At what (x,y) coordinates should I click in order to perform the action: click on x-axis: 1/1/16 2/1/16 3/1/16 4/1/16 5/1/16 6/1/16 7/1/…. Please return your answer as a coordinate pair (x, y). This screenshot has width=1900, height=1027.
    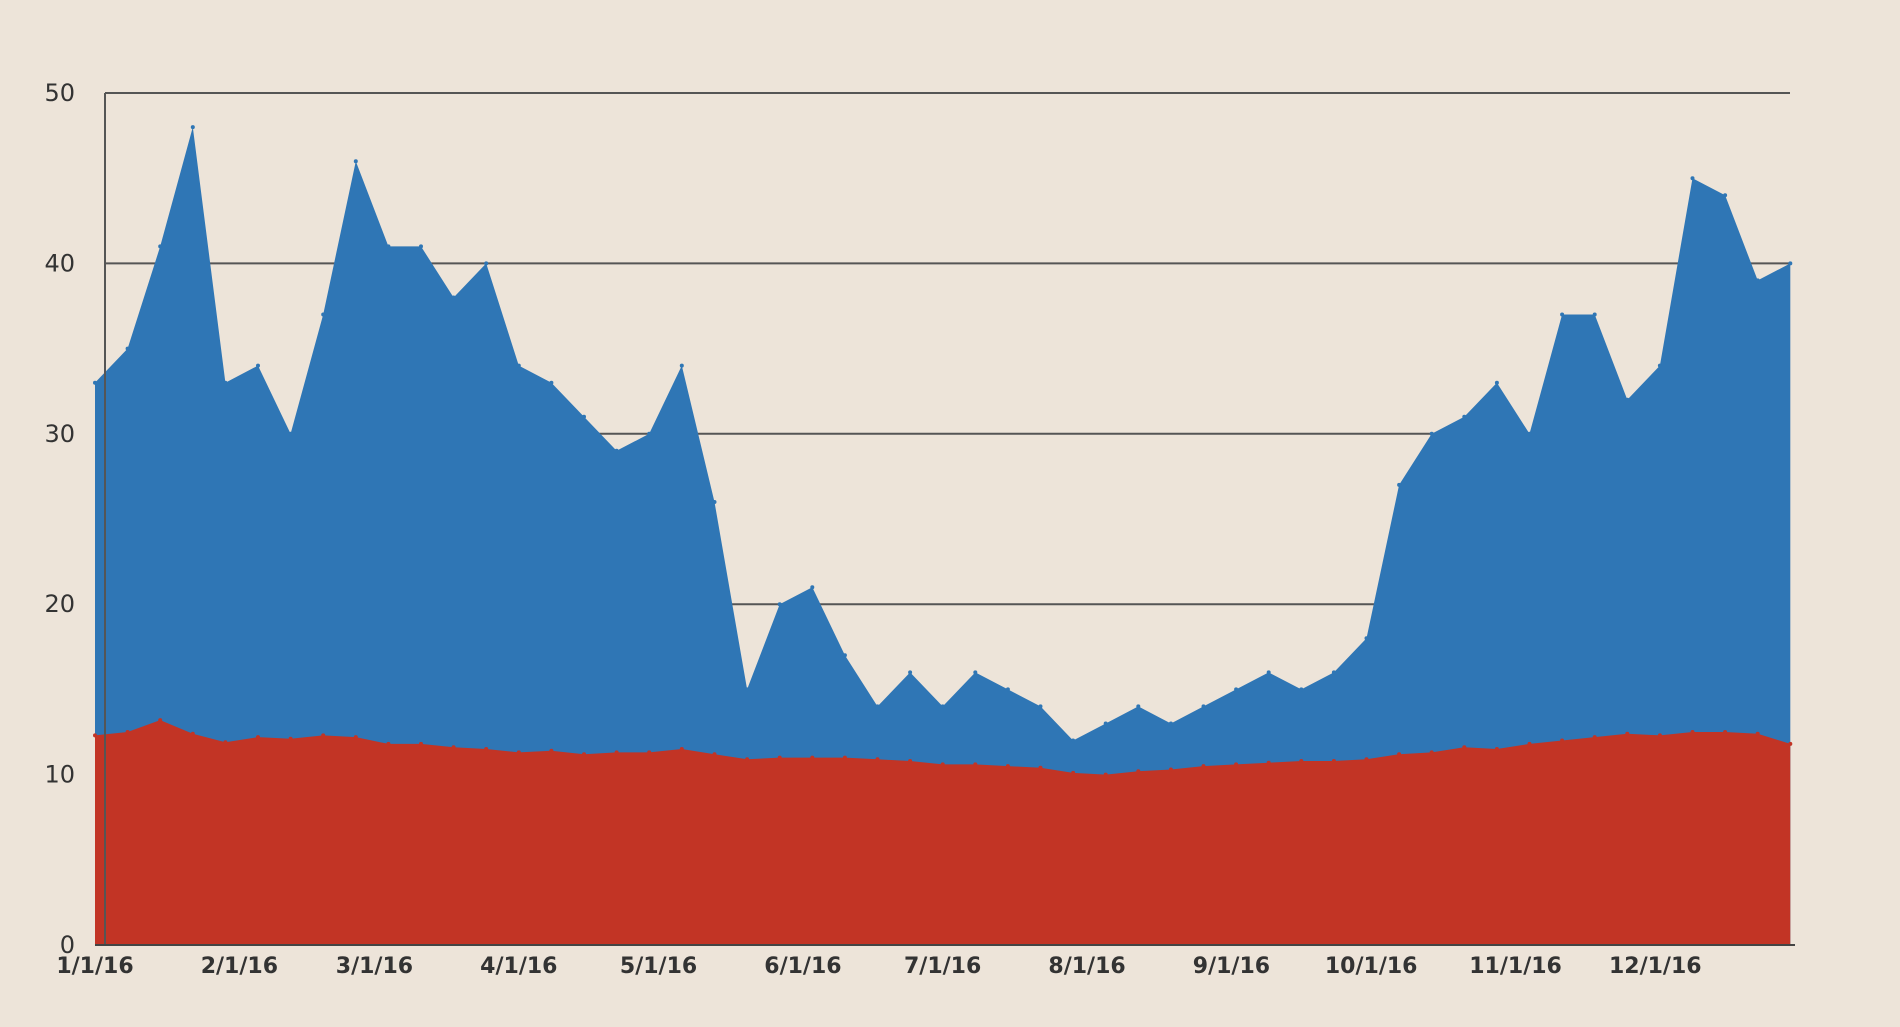
    Looking at the image, I should click on (925, 961).